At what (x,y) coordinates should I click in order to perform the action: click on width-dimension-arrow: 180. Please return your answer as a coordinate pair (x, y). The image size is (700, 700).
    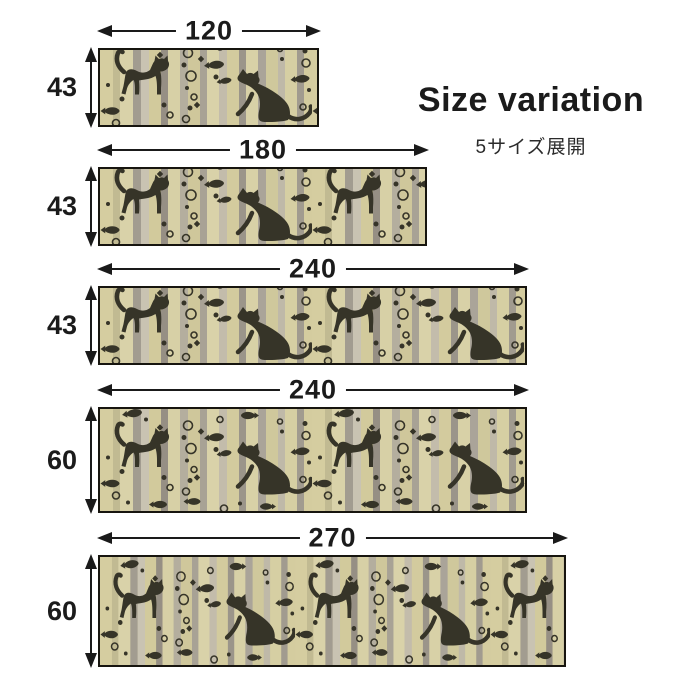
    Looking at the image, I should click on (263, 150).